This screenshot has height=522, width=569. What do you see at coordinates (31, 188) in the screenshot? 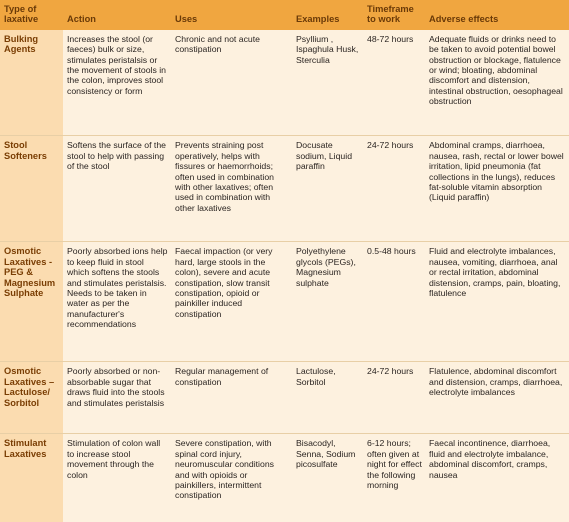
I see `cell-type: Stool Softeners` at bounding box center [31, 188].